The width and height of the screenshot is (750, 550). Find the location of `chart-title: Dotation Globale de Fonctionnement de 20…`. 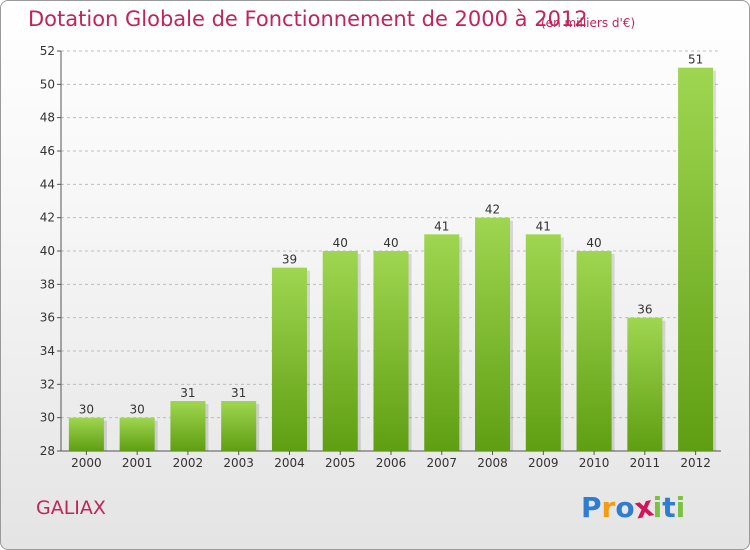

chart-title: Dotation Globale de Fonctionnement de 20… is located at coordinates (308, 19).